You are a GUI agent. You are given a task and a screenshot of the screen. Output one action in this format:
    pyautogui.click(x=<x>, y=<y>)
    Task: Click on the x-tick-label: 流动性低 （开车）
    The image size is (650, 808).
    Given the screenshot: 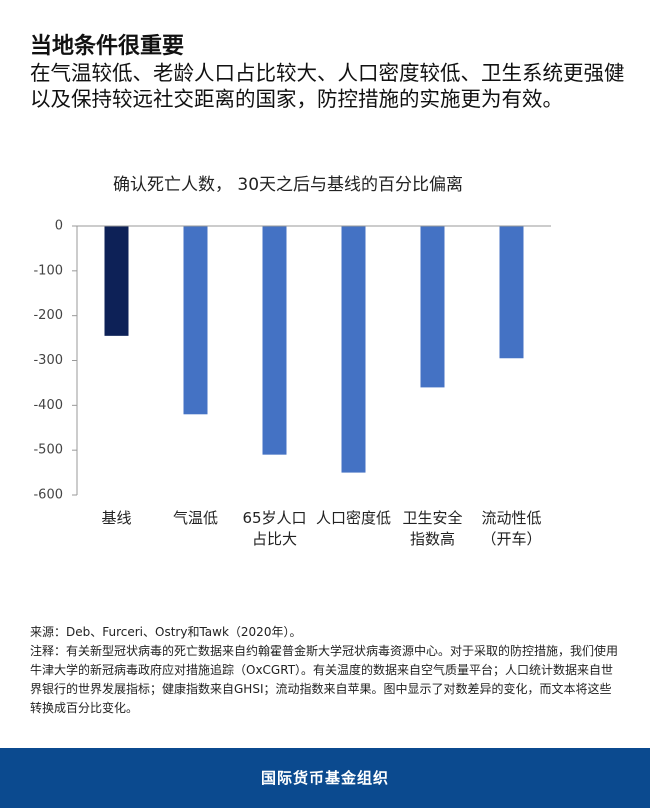 What is the action you would take?
    pyautogui.click(x=511, y=528)
    